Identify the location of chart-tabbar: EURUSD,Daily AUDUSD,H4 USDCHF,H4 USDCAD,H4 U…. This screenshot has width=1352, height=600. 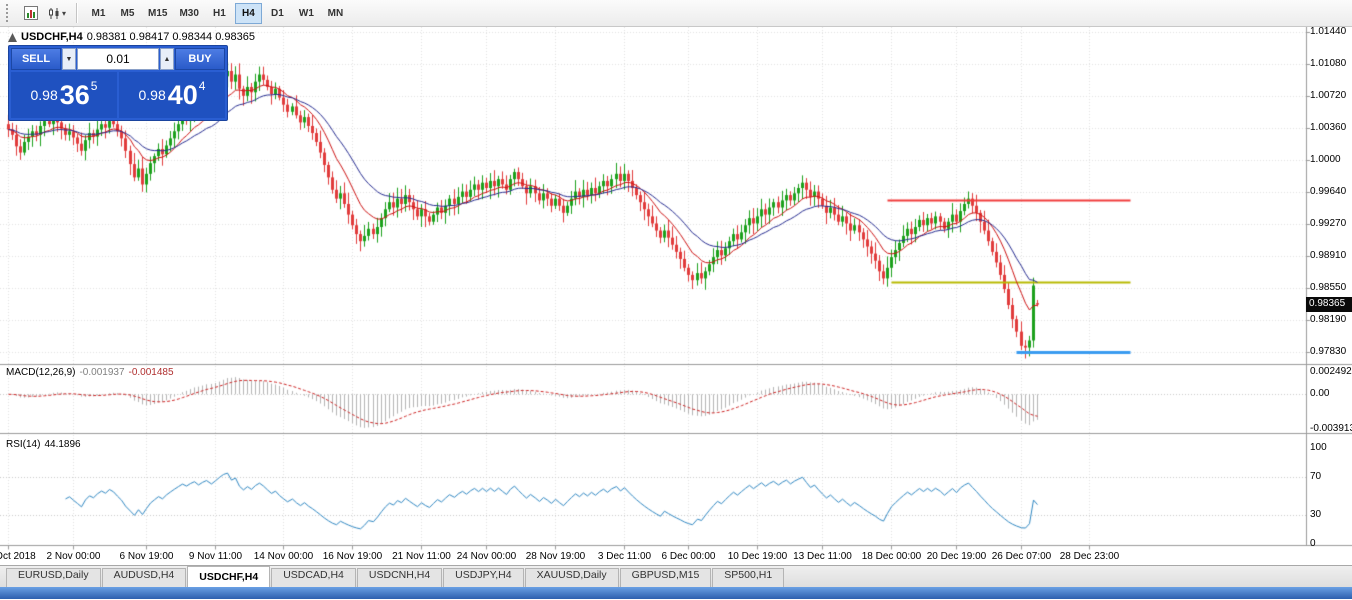
(676, 576).